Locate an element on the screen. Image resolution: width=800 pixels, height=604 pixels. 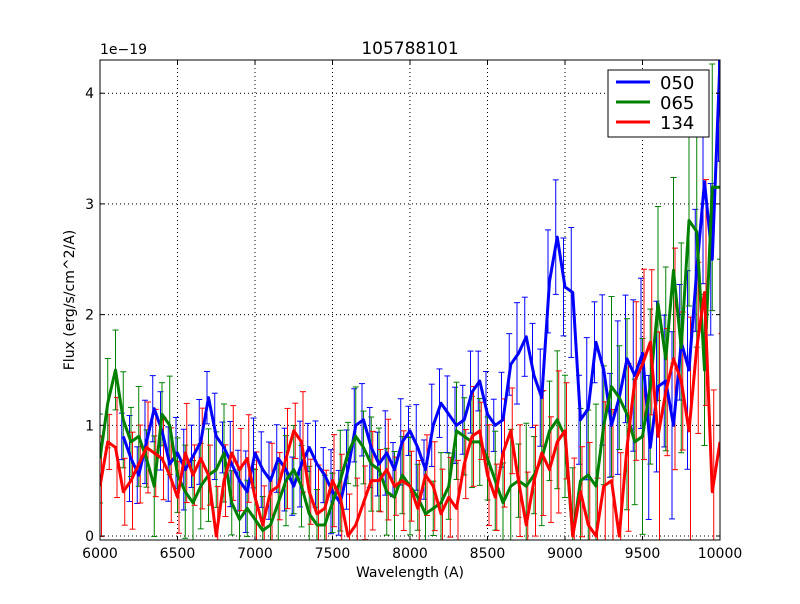
y-tick-label: 3 is located at coordinates (89, 205).